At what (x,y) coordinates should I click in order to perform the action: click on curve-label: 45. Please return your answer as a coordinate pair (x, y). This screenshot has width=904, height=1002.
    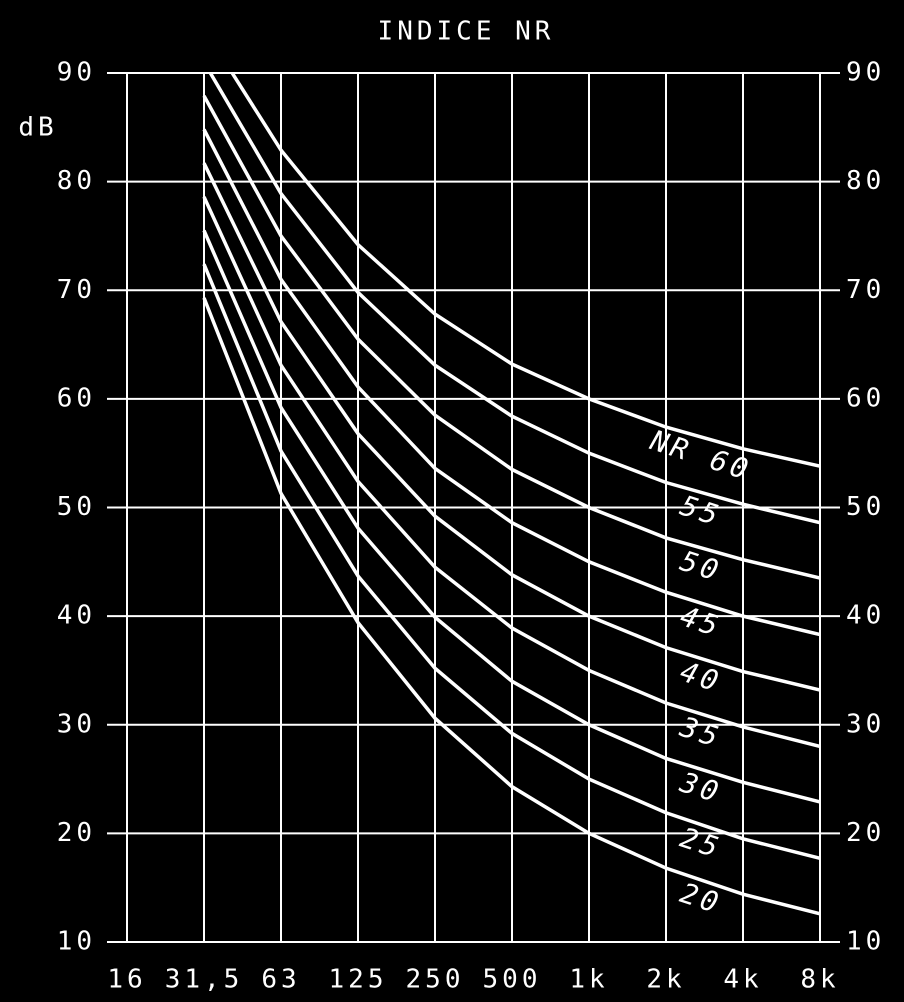
    Looking at the image, I should click on (701, 621).